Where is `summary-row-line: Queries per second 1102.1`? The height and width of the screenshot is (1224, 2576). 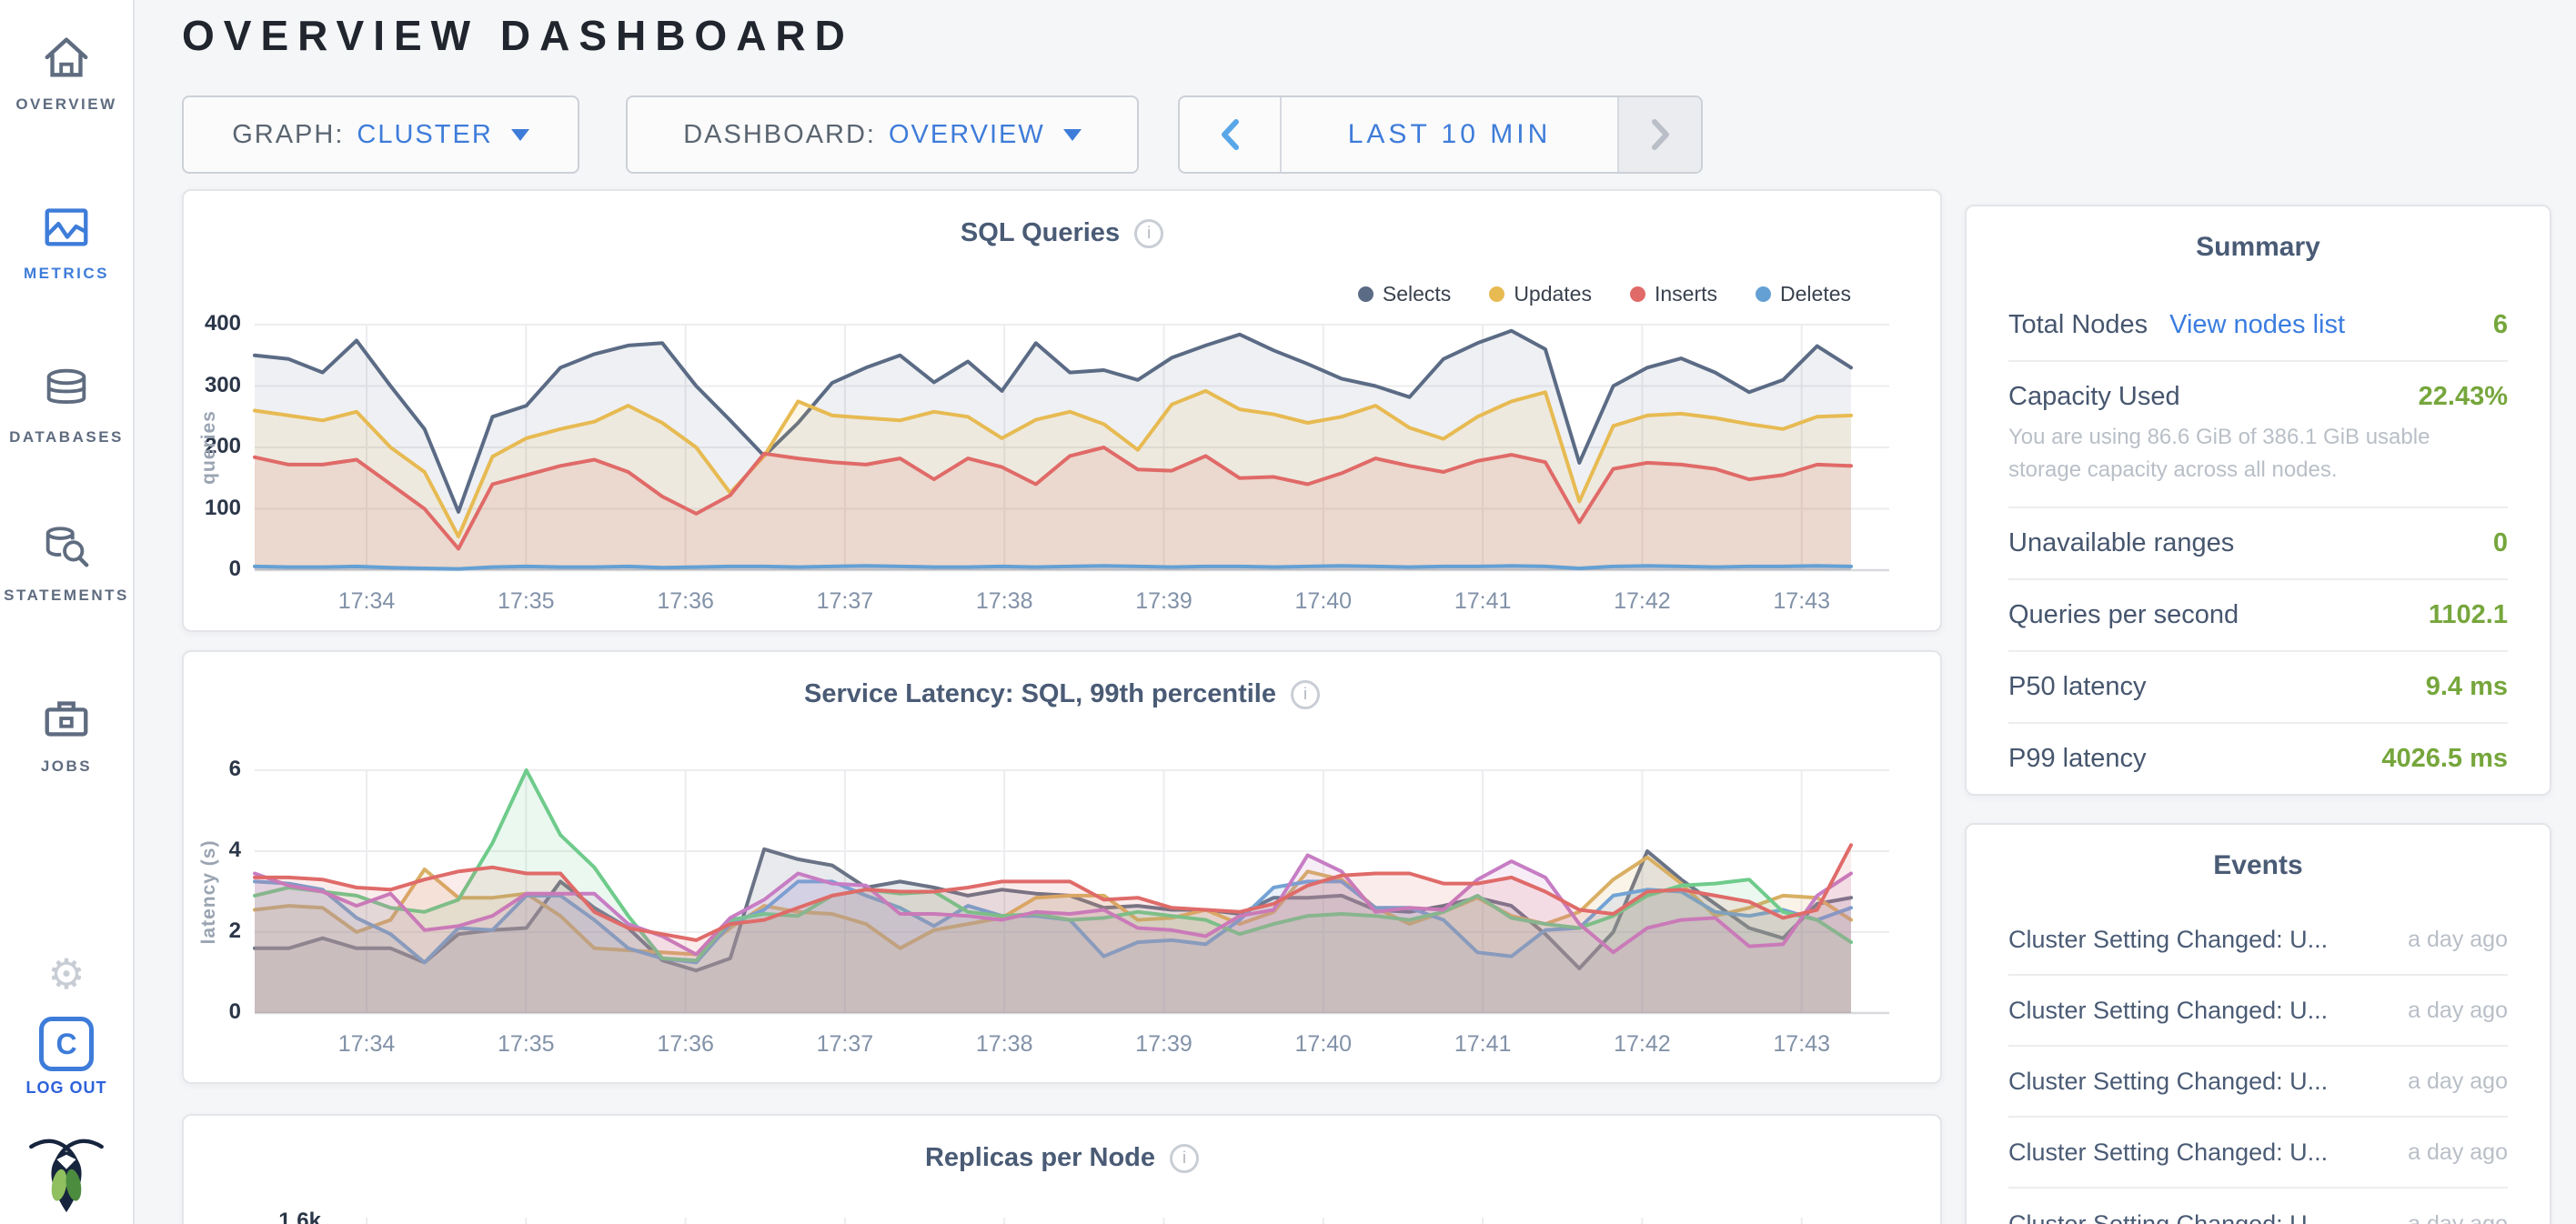
summary-row-line: Queries per second 1102.1 is located at coordinates (2258, 615).